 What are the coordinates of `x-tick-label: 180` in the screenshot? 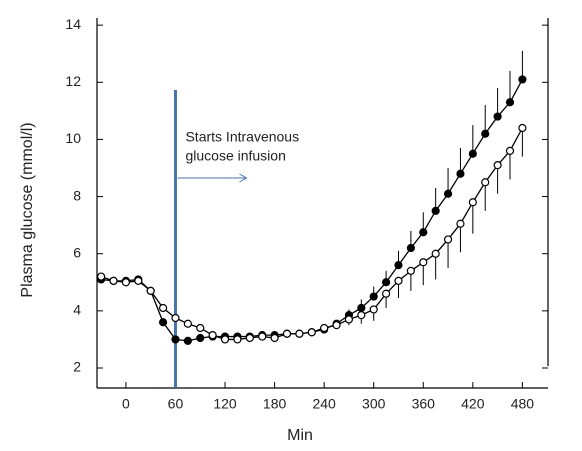 It's located at (275, 404).